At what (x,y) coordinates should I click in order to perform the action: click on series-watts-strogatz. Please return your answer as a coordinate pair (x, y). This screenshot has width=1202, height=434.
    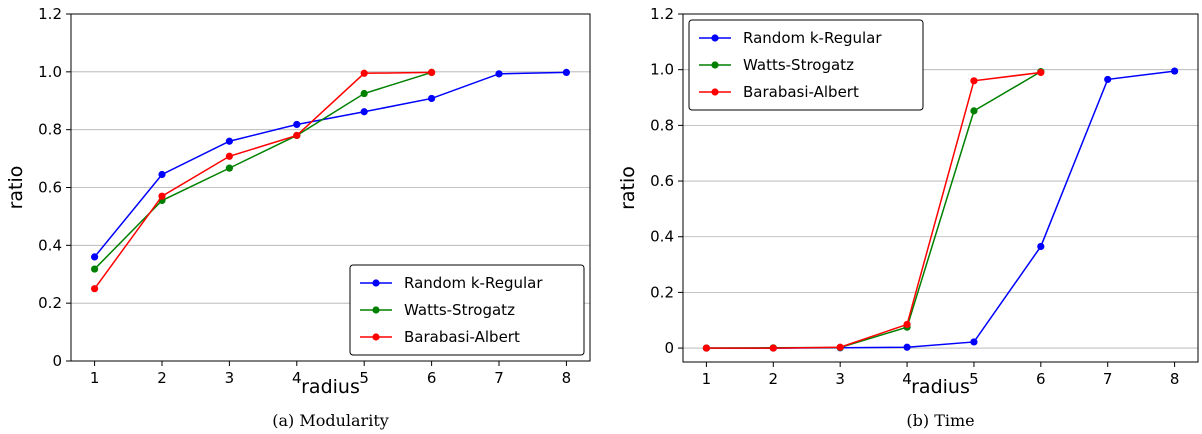
    Looking at the image, I should click on (263, 170).